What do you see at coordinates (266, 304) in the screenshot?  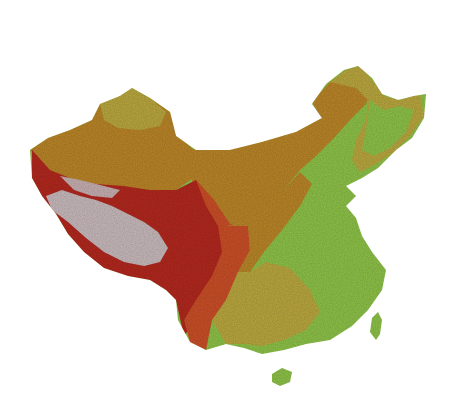 I see `southern-hills` at bounding box center [266, 304].